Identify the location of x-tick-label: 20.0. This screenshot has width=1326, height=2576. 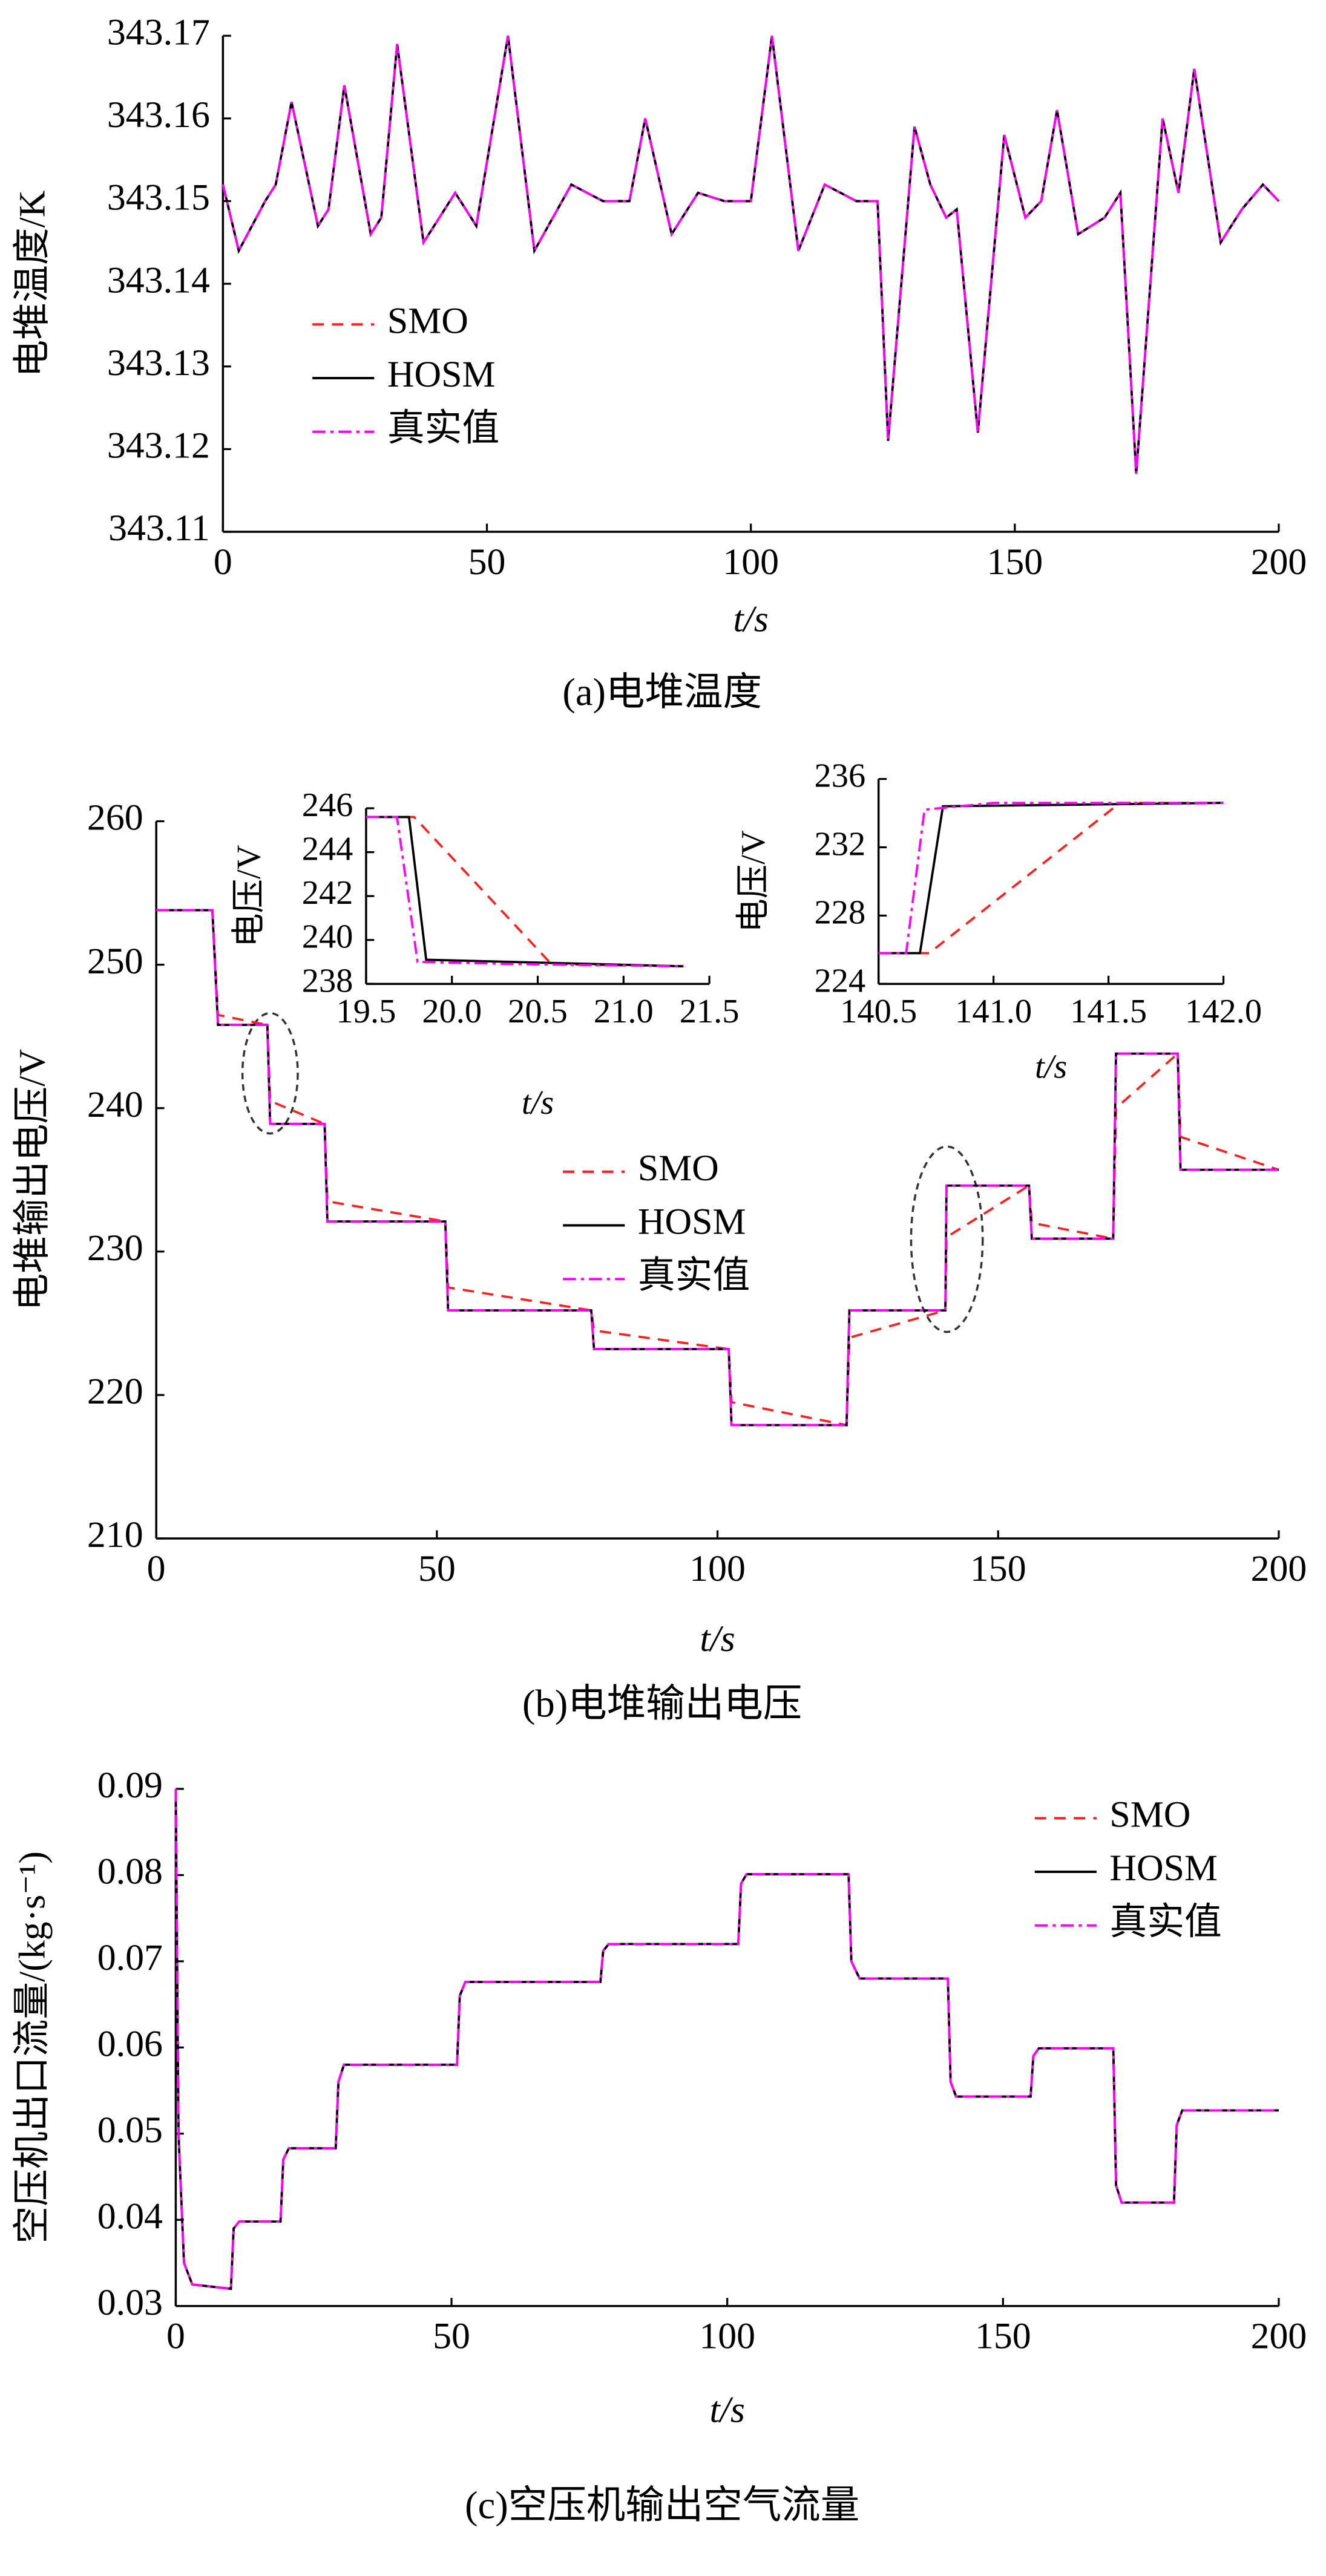
(452, 1011).